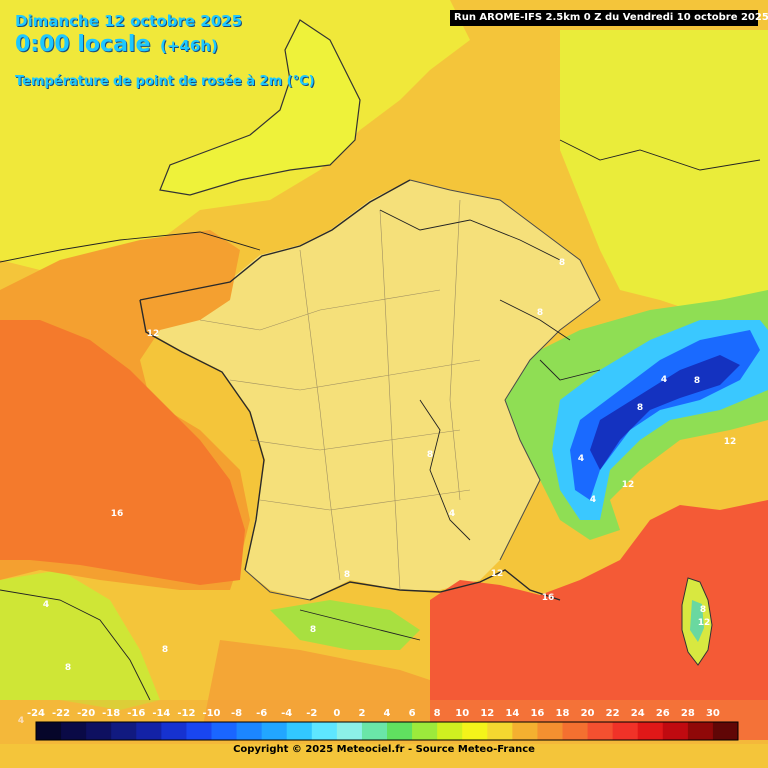 This screenshot has width=768, height=768. Describe the element at coordinates (638, 713) in the screenshot. I see `color-scale-tick-label: 24` at that location.